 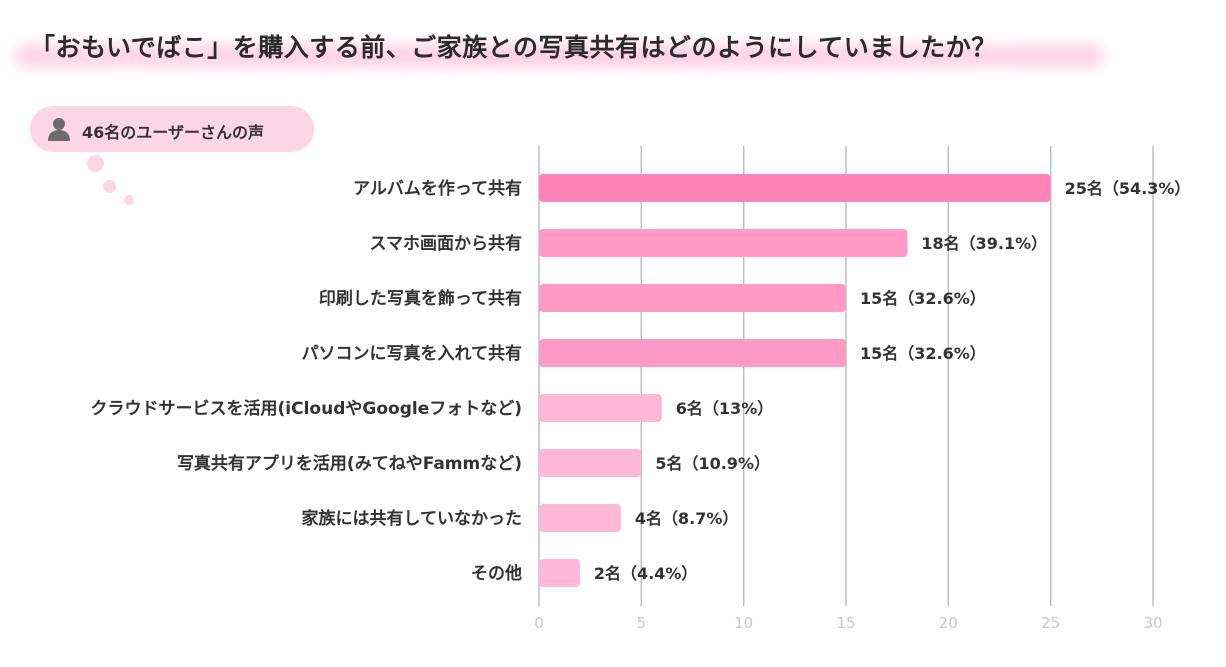 I want to click on category-label: アルバムを作って共有, so click(x=437, y=188).